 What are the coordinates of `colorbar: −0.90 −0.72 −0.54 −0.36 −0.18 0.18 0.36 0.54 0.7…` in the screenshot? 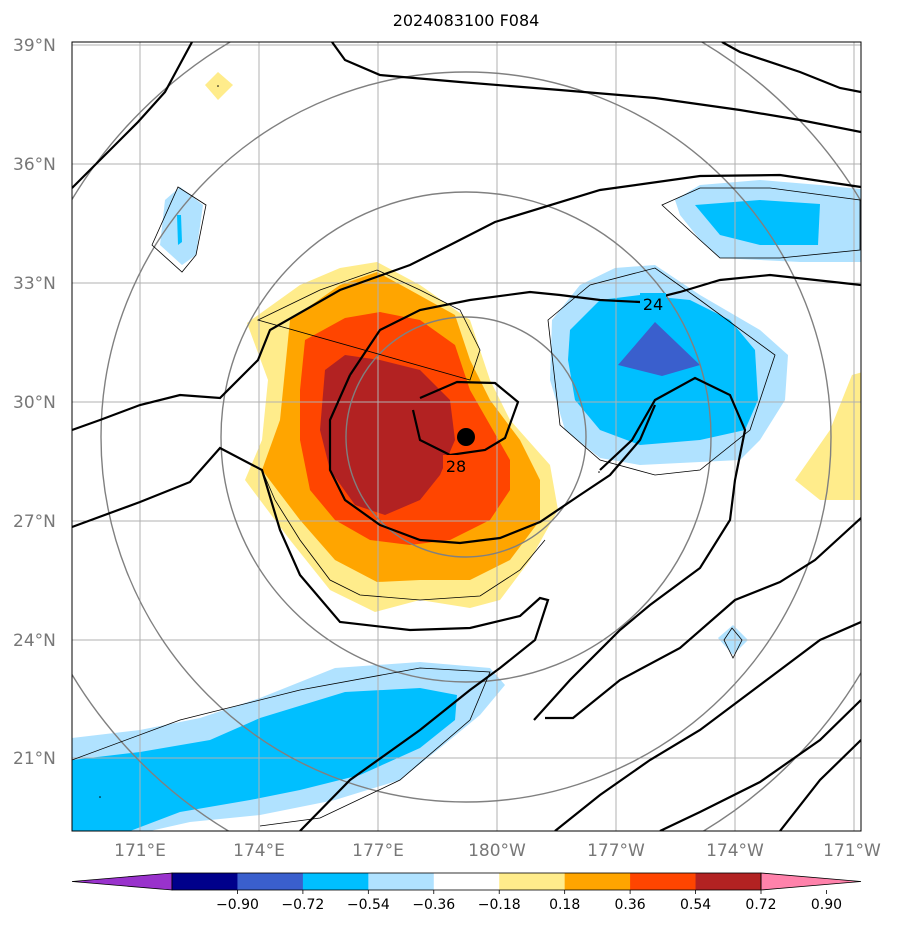 It's located at (466, 892).